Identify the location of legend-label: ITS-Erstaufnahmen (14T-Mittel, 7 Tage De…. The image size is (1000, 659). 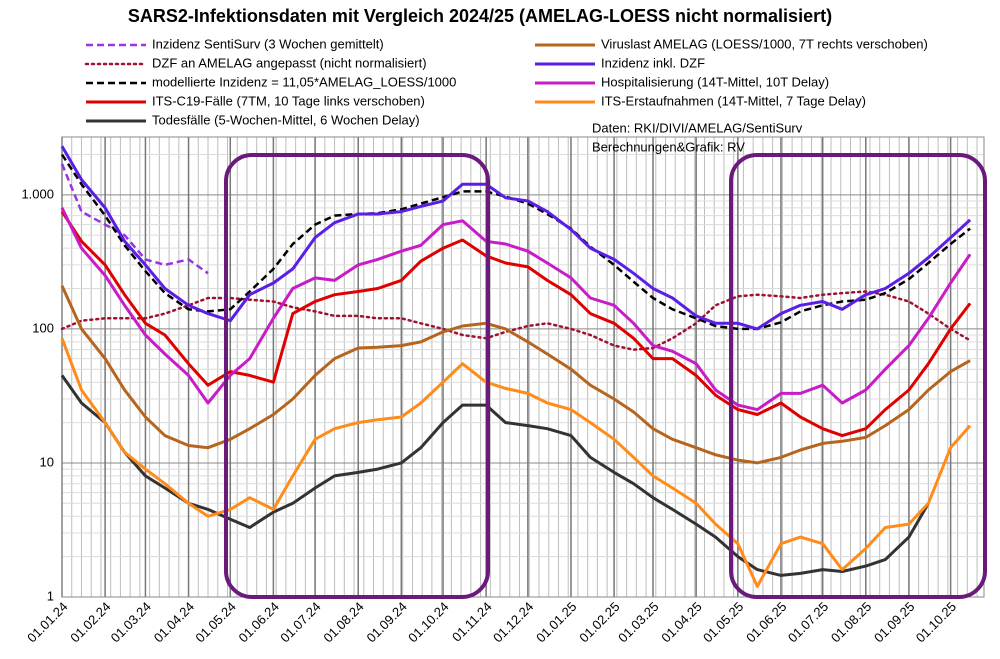
(733, 100).